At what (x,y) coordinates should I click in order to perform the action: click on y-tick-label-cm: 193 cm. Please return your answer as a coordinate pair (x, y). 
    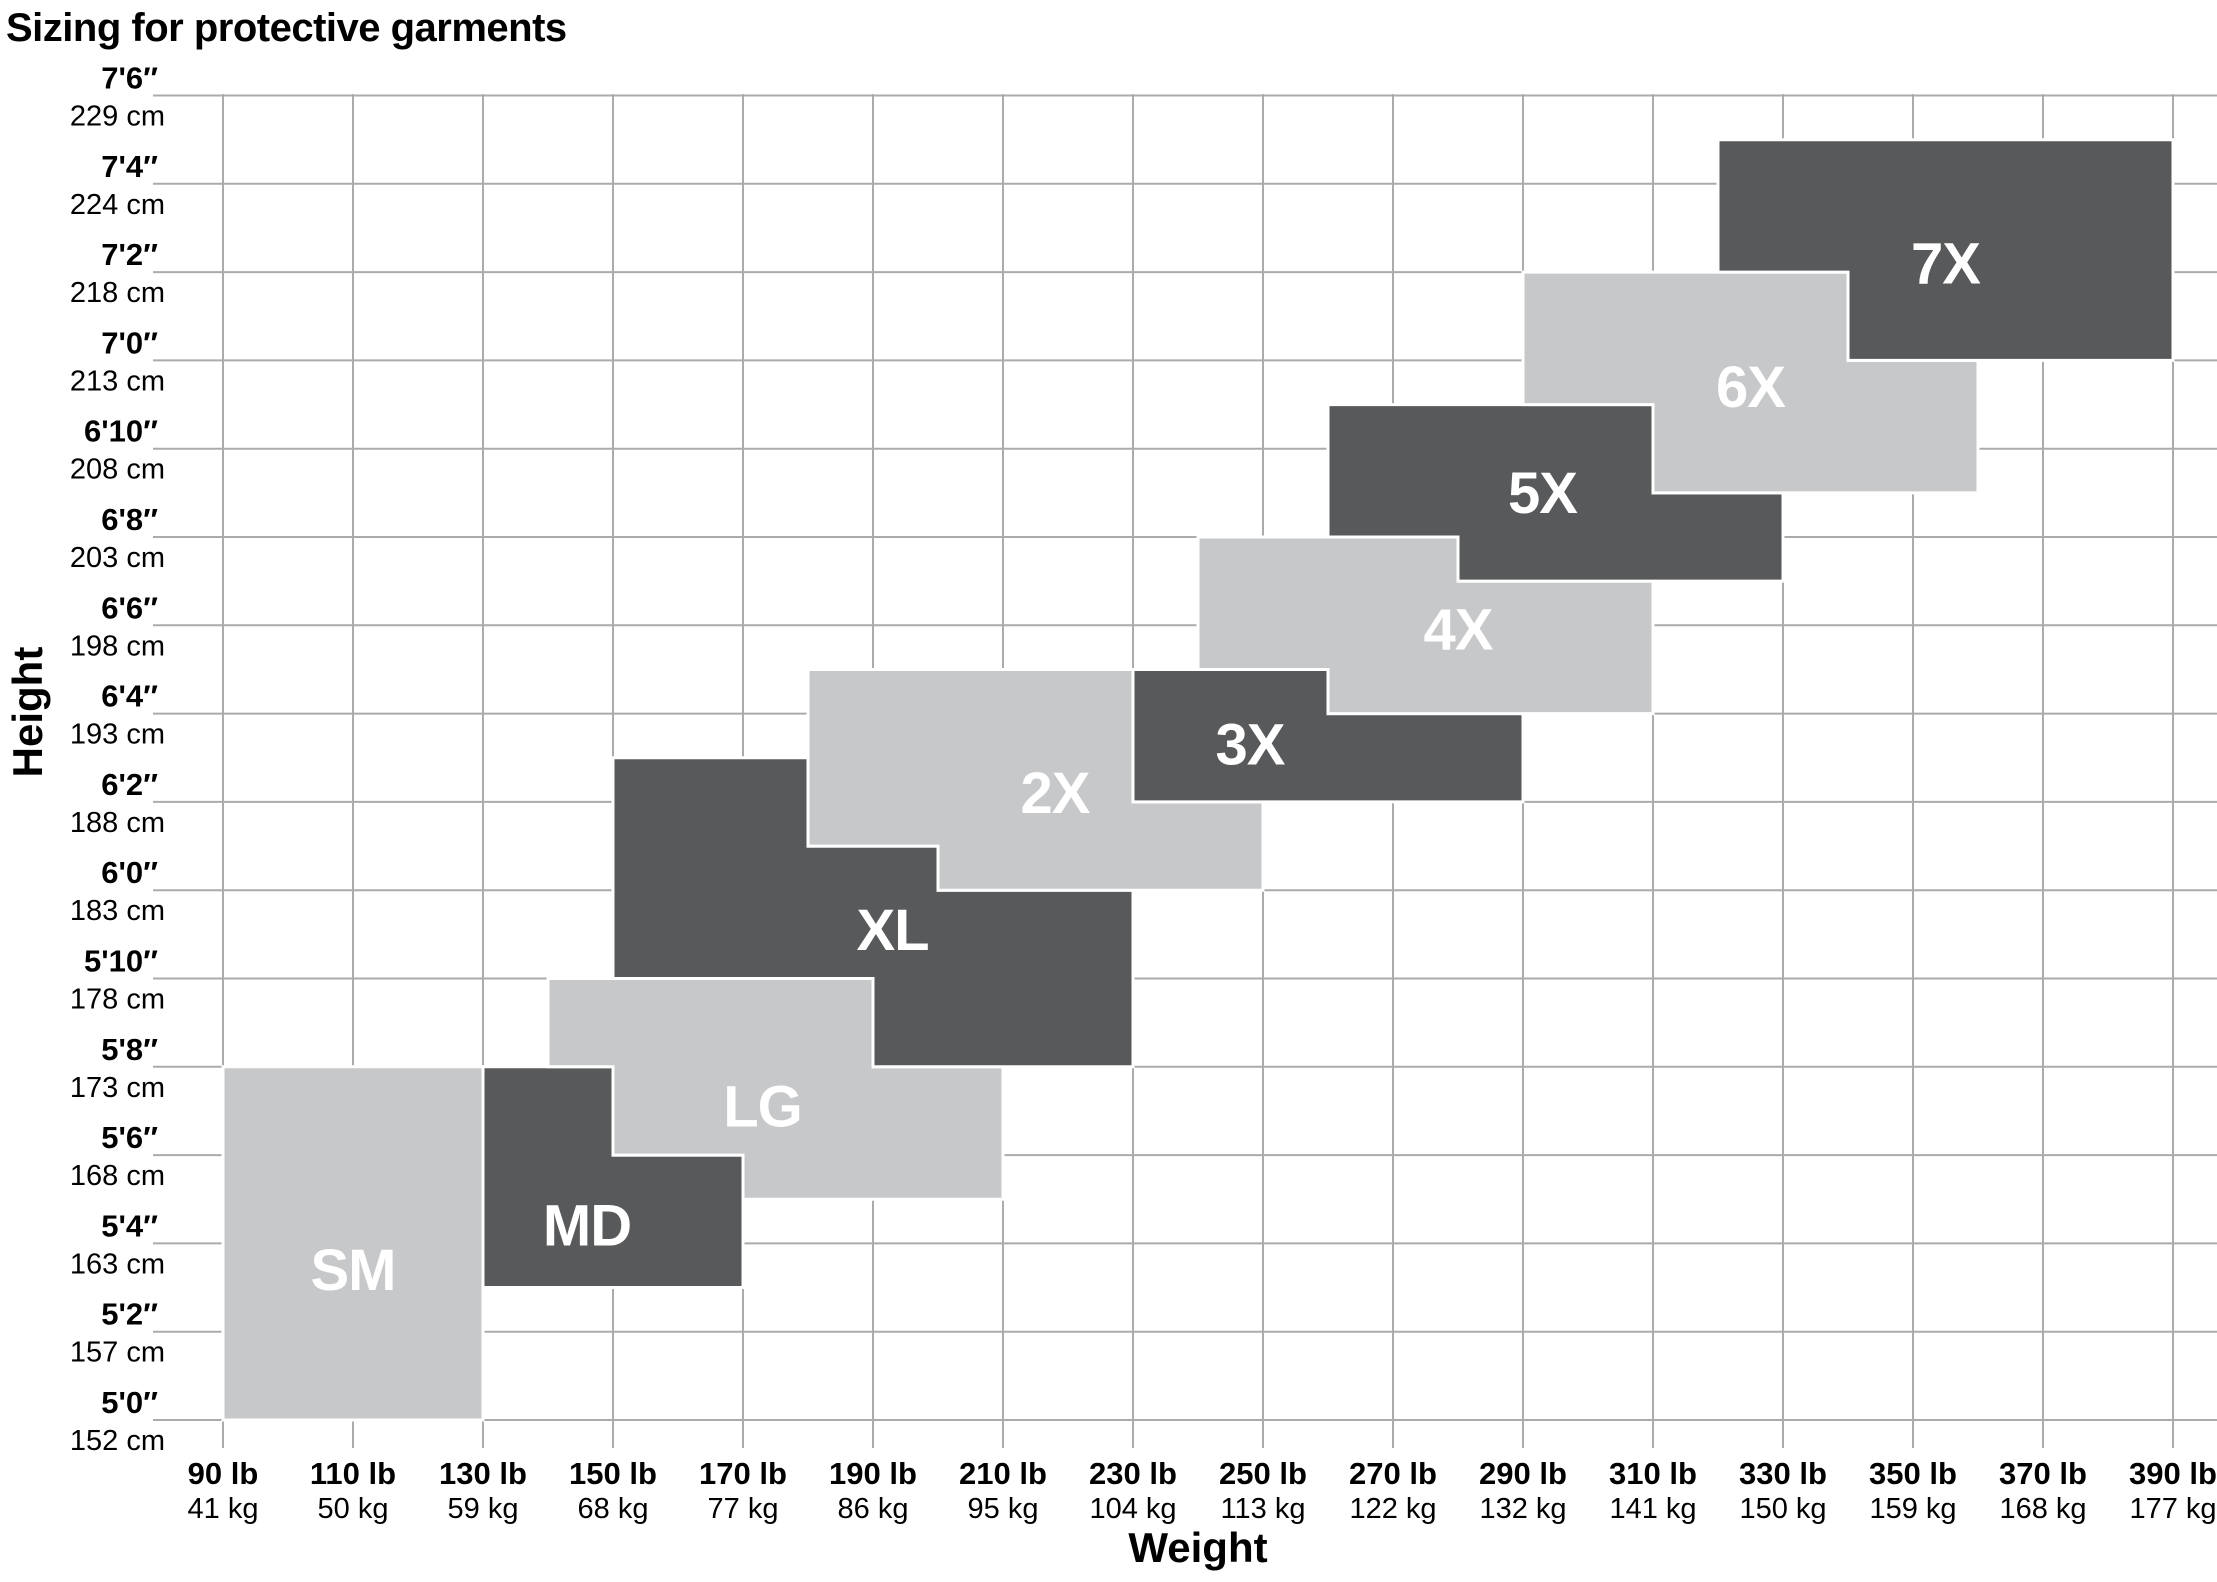
    Looking at the image, I should click on (117, 735).